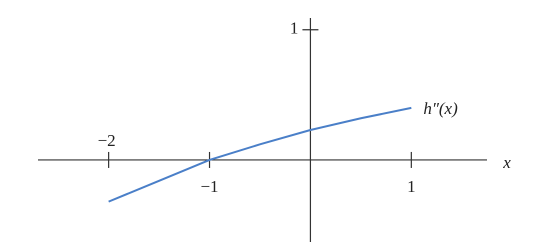 This screenshot has height=252, width=554. What do you see at coordinates (506, 162) in the screenshot?
I see `x-axis-label: x` at bounding box center [506, 162].